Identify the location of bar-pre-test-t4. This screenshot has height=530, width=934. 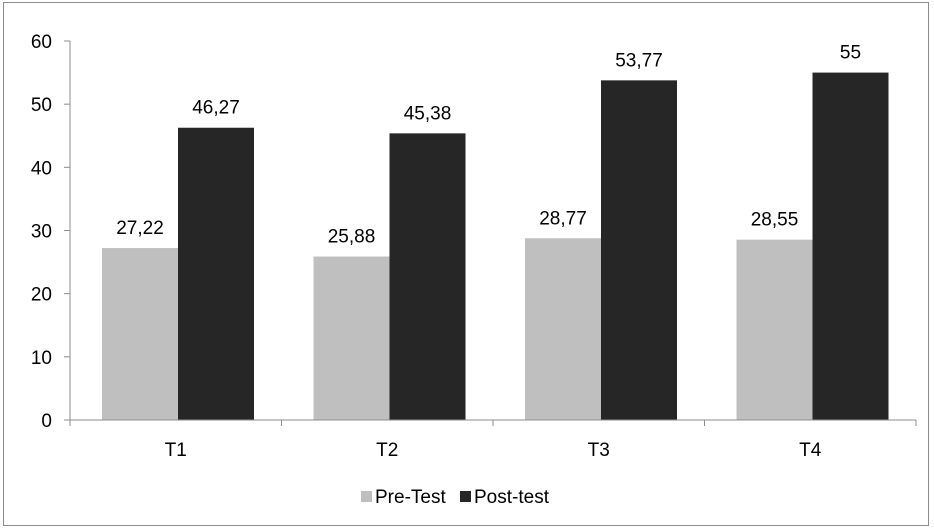
(774, 329).